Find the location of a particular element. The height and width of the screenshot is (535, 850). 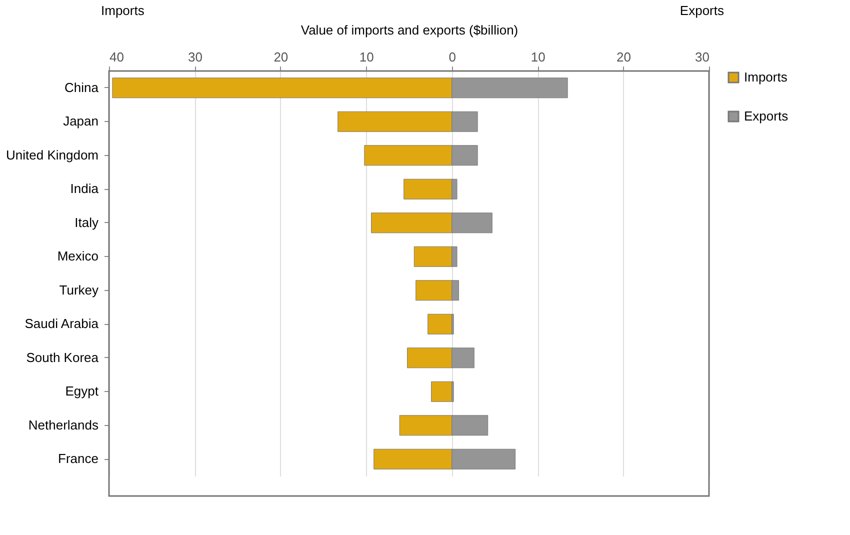

x-tick-label: 40 is located at coordinates (117, 57).